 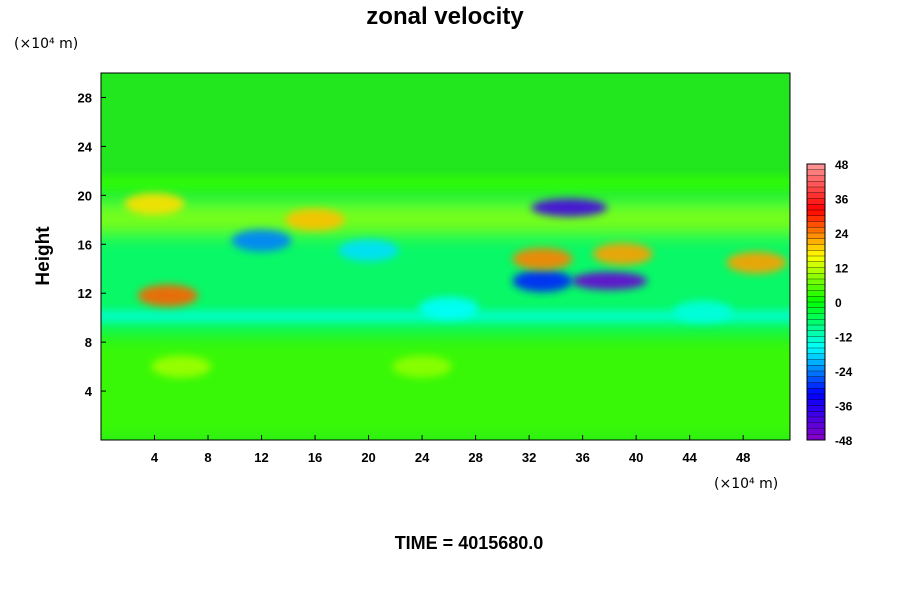 What do you see at coordinates (582, 457) in the screenshot?
I see `x-tick-label: 36` at bounding box center [582, 457].